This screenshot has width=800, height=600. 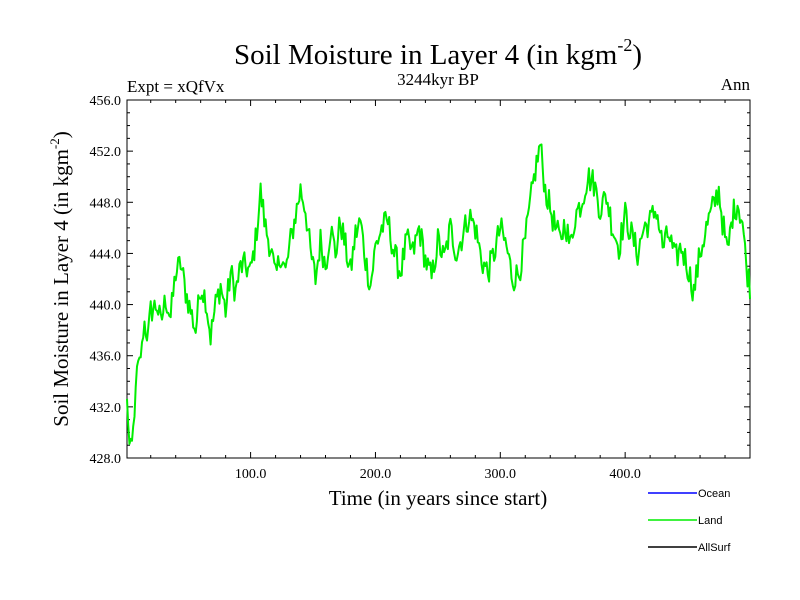 I want to click on y-tick-label: 428.0, so click(x=106, y=459).